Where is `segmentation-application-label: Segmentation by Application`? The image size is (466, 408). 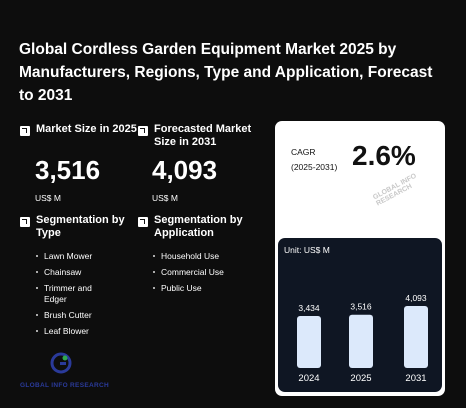 segmentation-application-label: Segmentation by Application is located at coordinates (198, 226).